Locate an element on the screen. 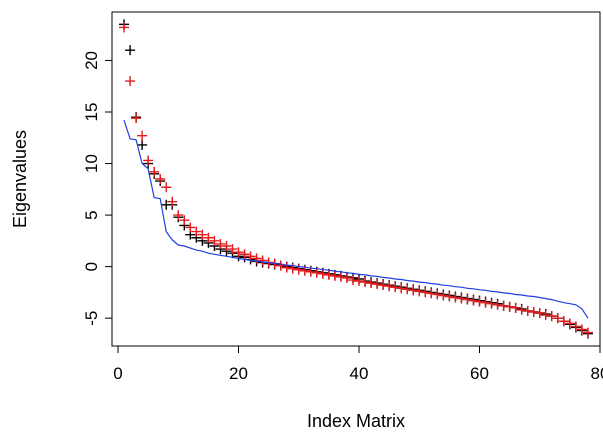  x-axis: 0 20 40 60 80 is located at coordinates (358, 364).